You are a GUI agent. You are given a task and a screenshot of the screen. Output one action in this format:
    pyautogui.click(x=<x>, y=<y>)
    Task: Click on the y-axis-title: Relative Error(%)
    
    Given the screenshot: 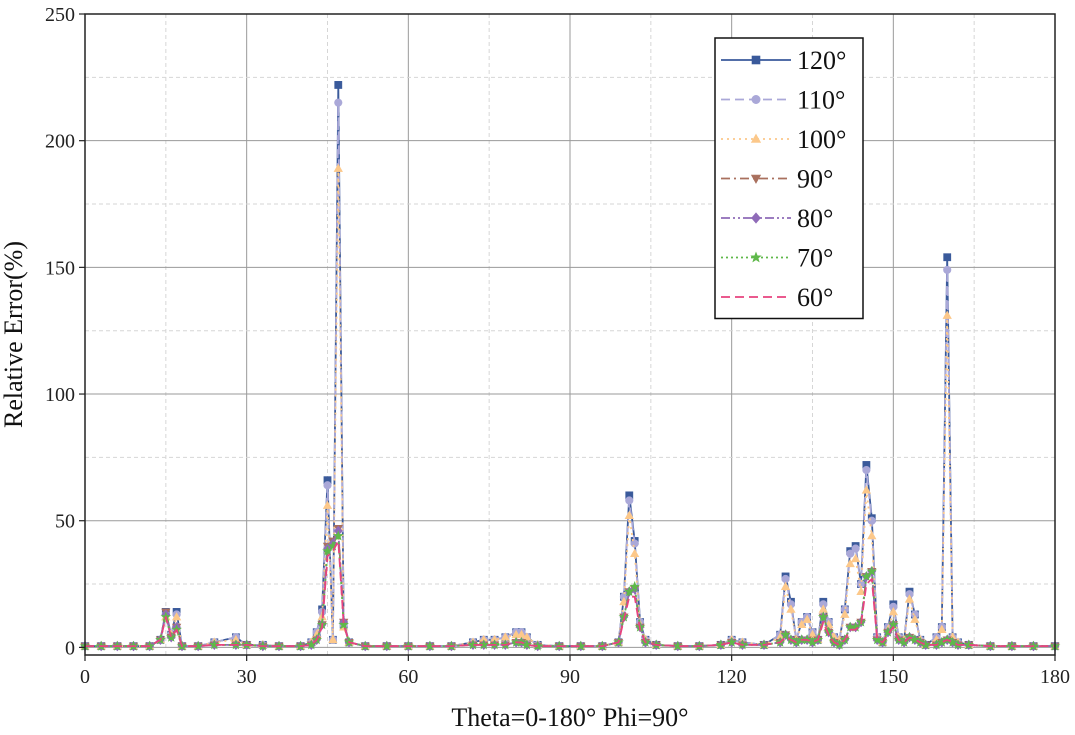 What is the action you would take?
    pyautogui.click(x=14, y=334)
    